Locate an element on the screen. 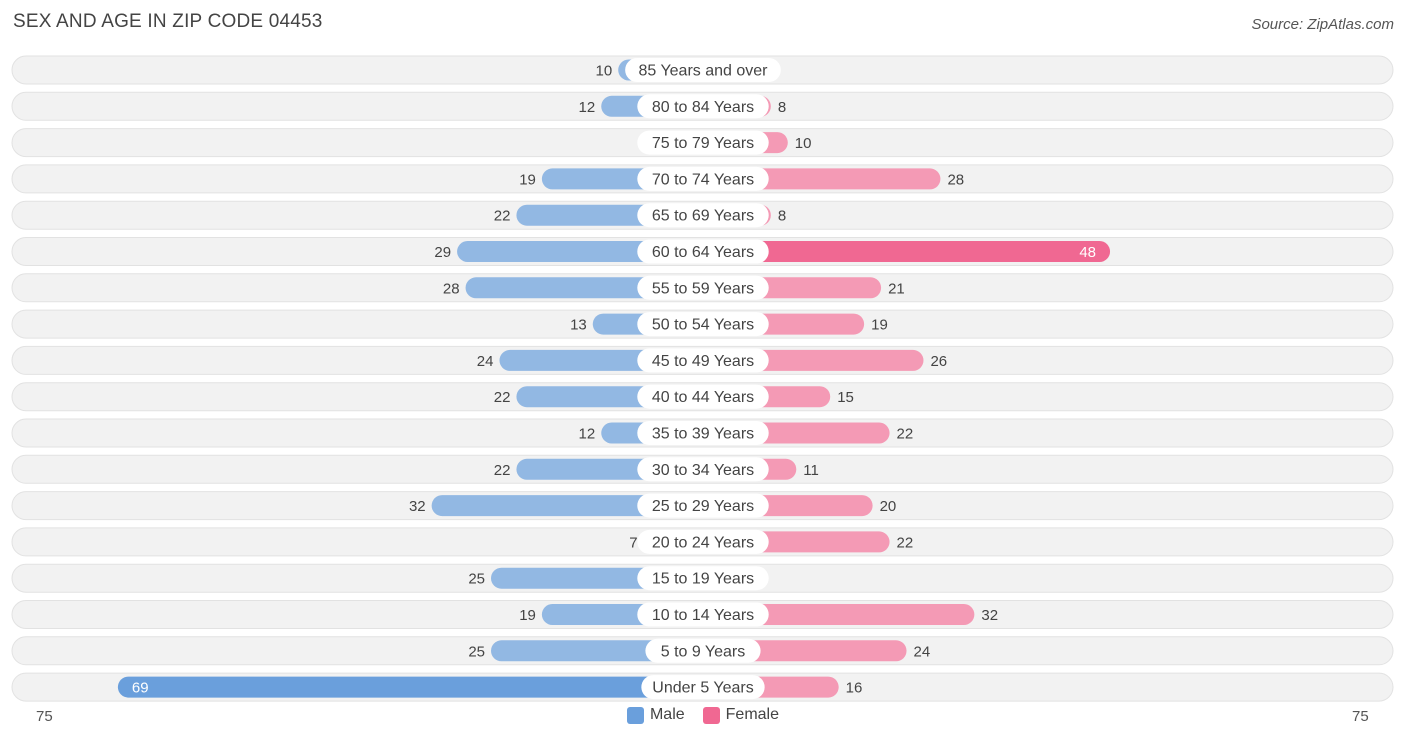 The image size is (1406, 741). category-label: 20 to 24 Years is located at coordinates (703, 542).